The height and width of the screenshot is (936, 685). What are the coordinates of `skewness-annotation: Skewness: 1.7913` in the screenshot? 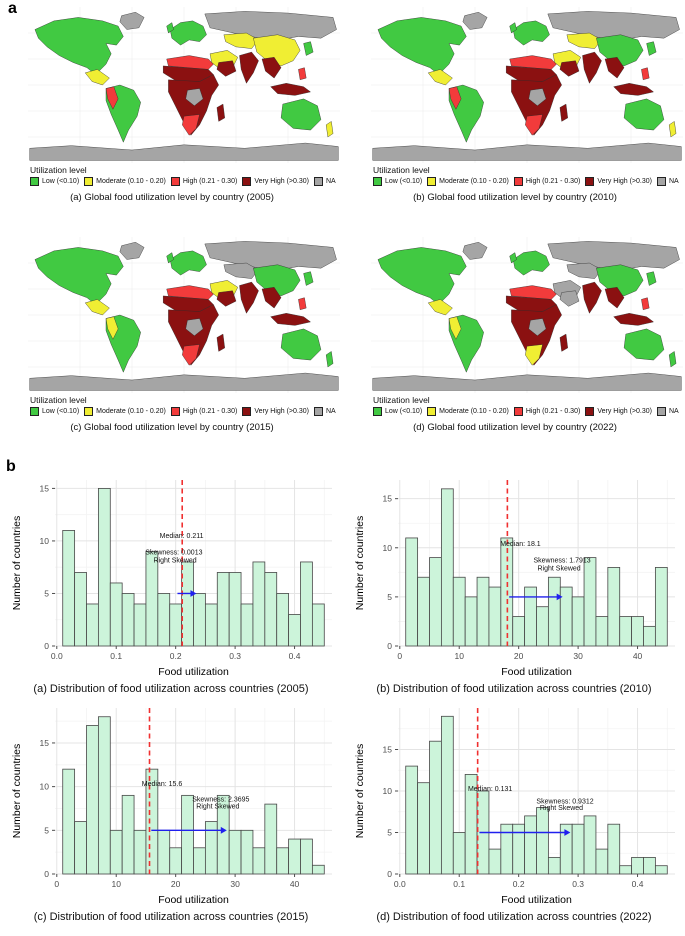 It's located at (561, 561).